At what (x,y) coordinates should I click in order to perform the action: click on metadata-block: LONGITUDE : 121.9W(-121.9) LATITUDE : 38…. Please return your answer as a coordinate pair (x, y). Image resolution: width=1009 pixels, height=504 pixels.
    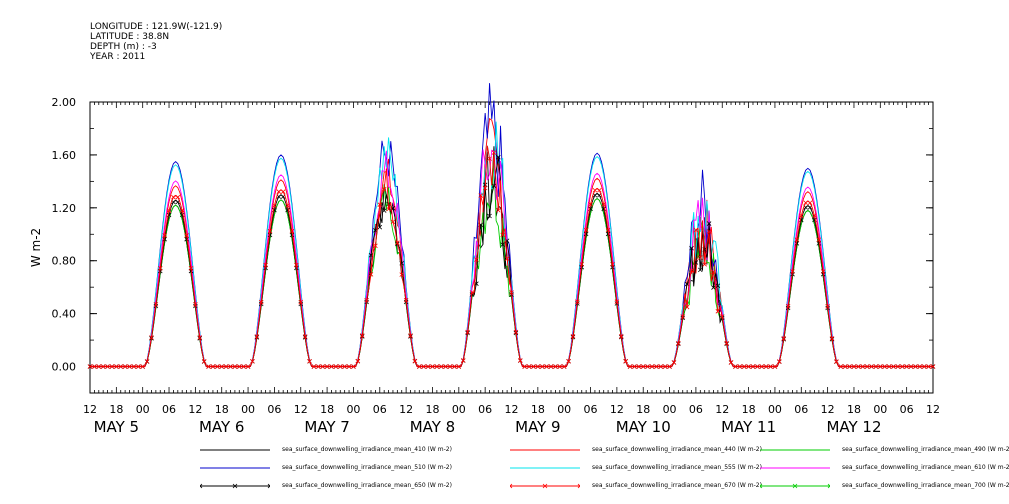
    Looking at the image, I should click on (156, 42).